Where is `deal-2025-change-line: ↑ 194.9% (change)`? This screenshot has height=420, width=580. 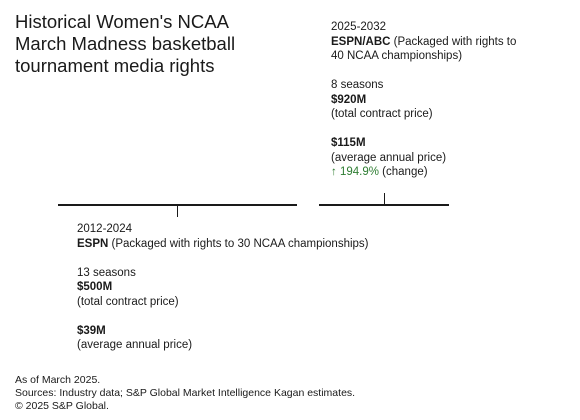 deal-2025-change-line: ↑ 194.9% (change) is located at coordinates (423, 172).